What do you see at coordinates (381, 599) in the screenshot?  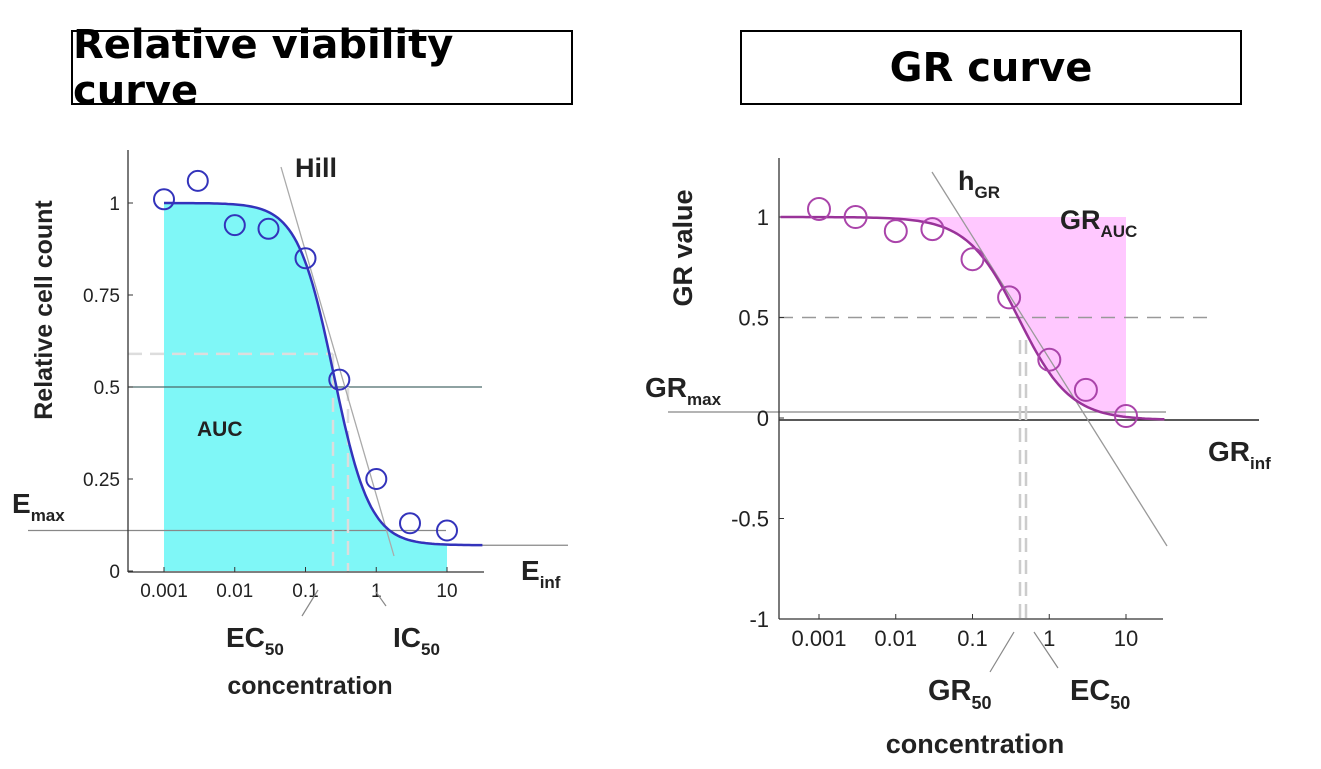 I see `ic50-pointer` at bounding box center [381, 599].